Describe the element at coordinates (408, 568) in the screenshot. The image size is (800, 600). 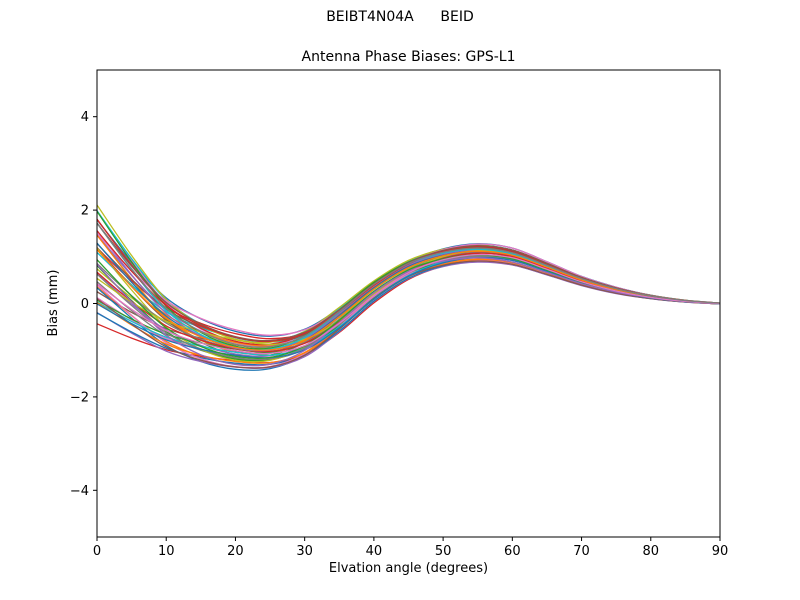
I see `x-axis-label: Elvation angle (degrees)` at that location.